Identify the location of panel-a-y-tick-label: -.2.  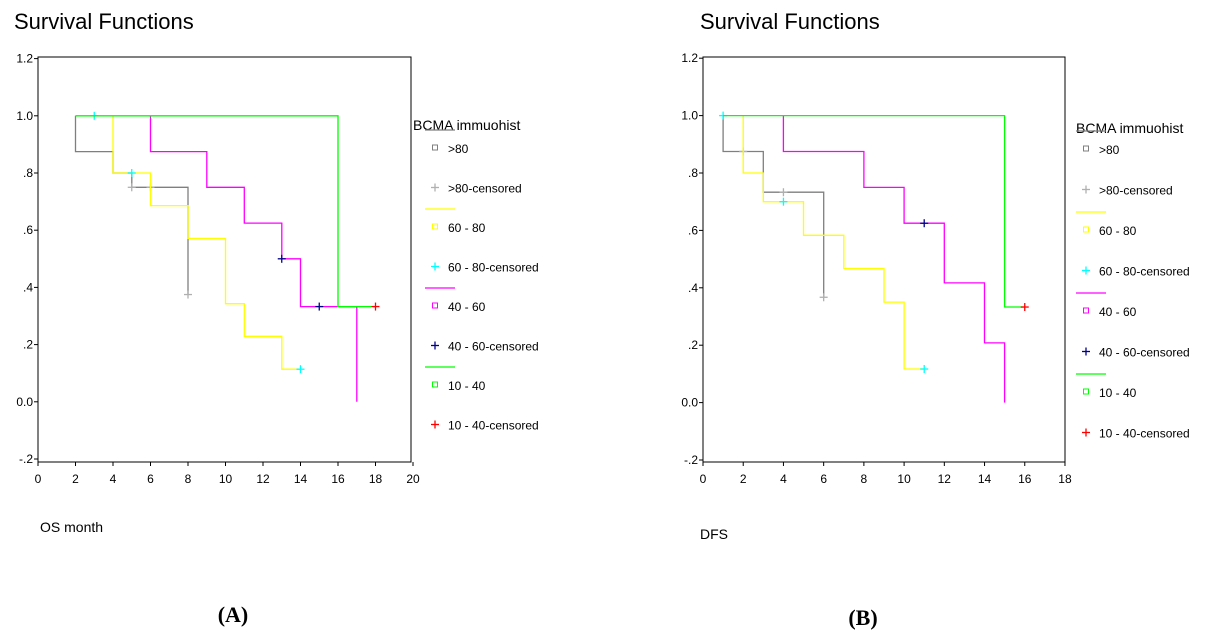
(26, 459).